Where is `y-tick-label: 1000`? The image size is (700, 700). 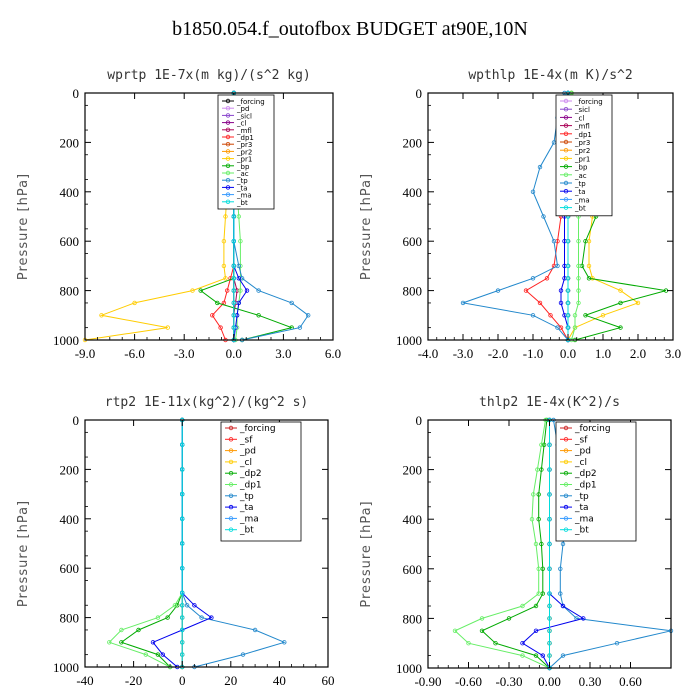 y-tick-label: 1000 is located at coordinates (409, 340).